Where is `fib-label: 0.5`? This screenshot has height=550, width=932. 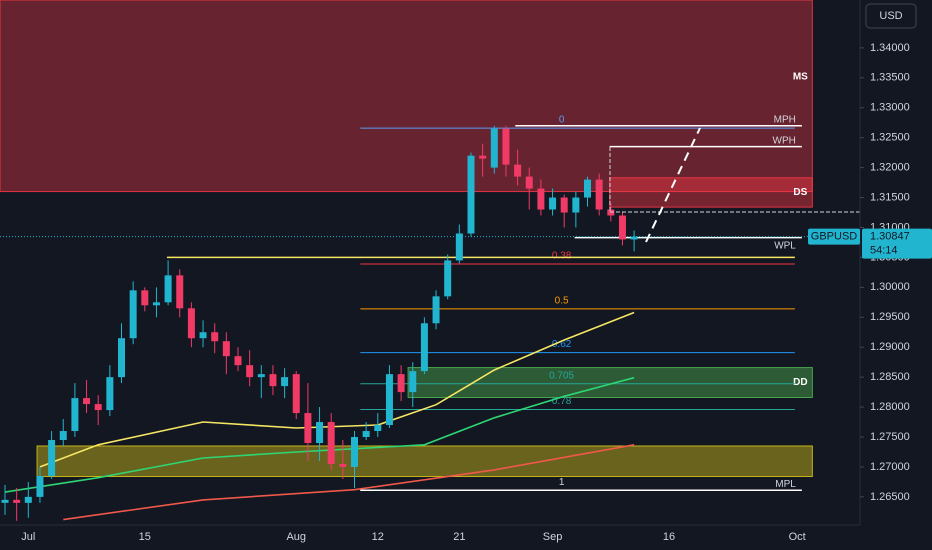
fib-label: 0.5 is located at coordinates (562, 301).